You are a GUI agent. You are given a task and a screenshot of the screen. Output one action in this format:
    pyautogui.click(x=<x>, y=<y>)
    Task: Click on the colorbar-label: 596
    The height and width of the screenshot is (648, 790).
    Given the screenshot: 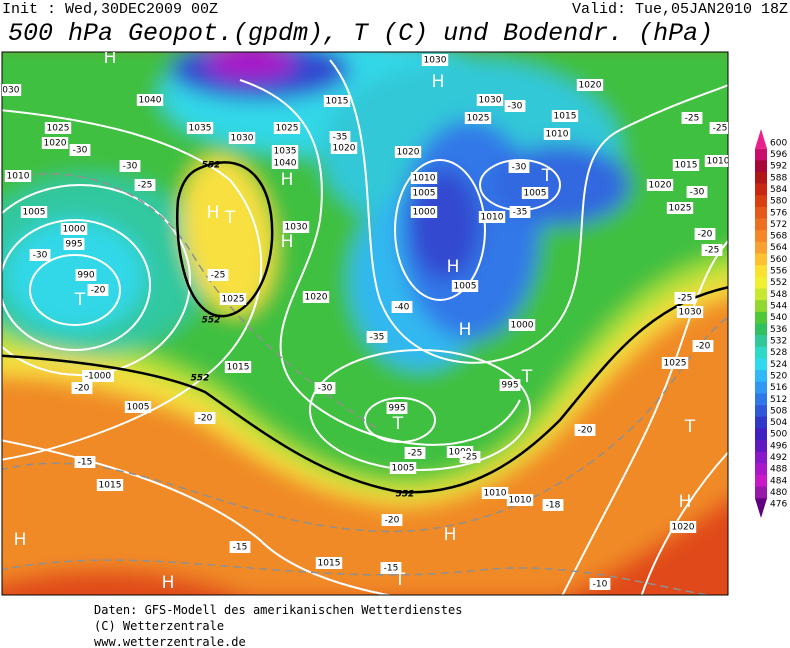 What is the action you would take?
    pyautogui.click(x=778, y=155)
    